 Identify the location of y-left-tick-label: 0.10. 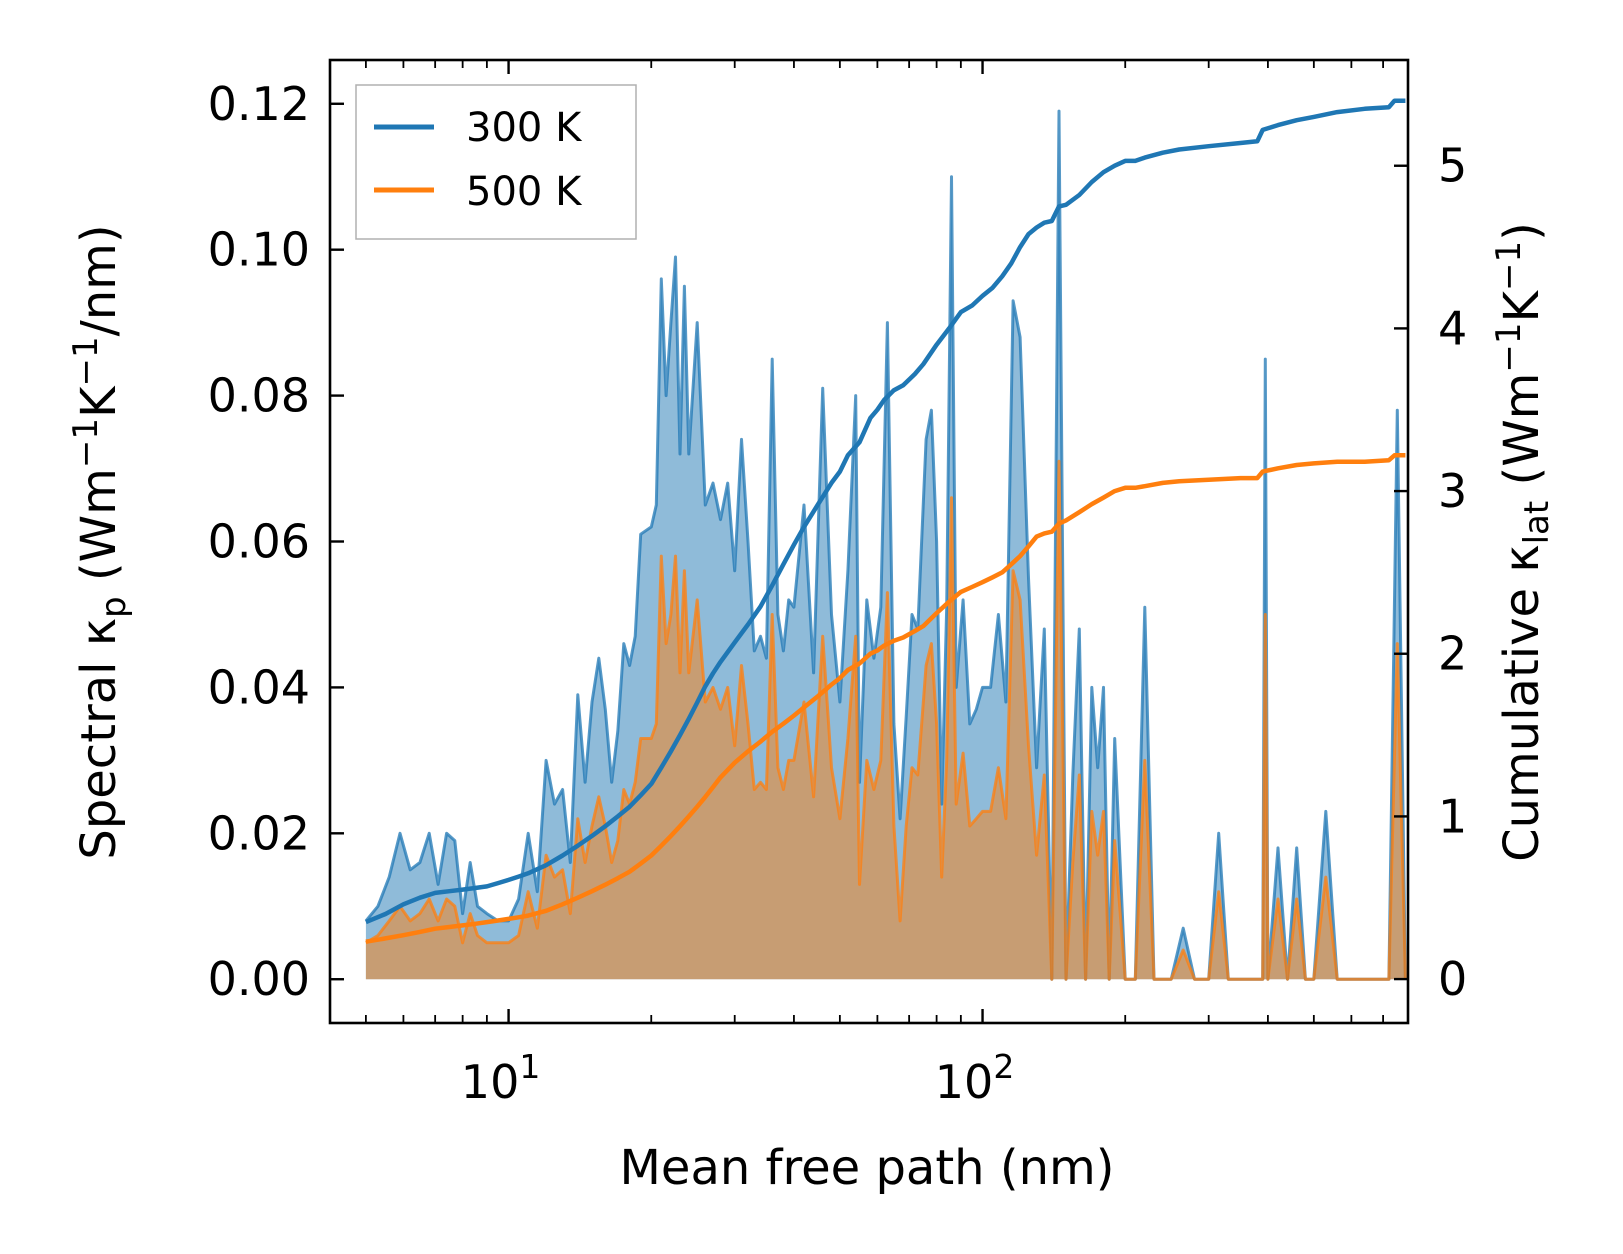
(259, 250).